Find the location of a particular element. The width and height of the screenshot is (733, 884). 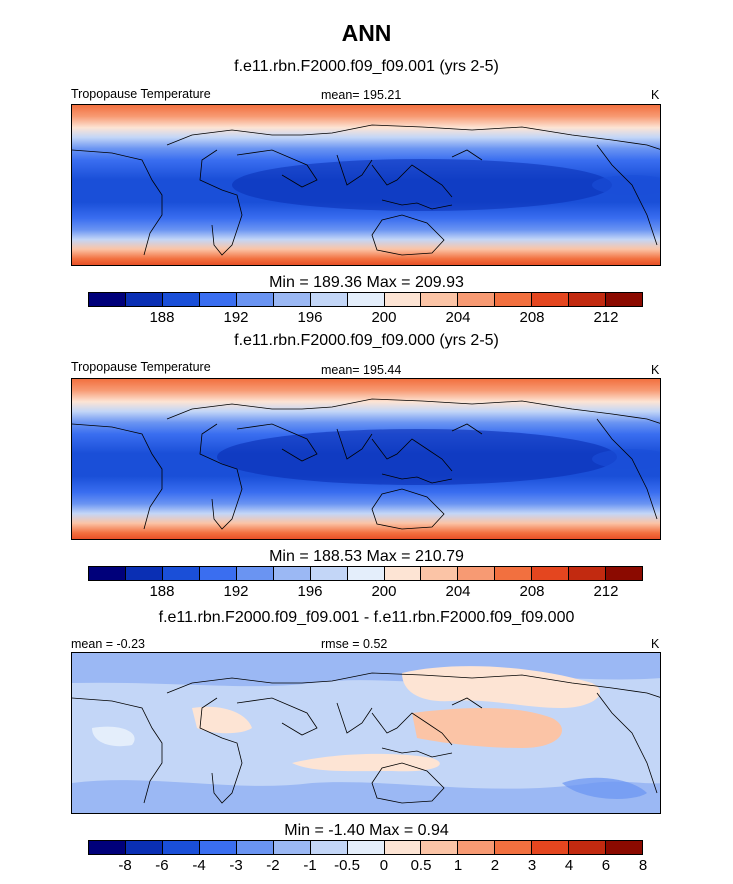

colorbar-2-tick-label: 188 is located at coordinates (162, 591).